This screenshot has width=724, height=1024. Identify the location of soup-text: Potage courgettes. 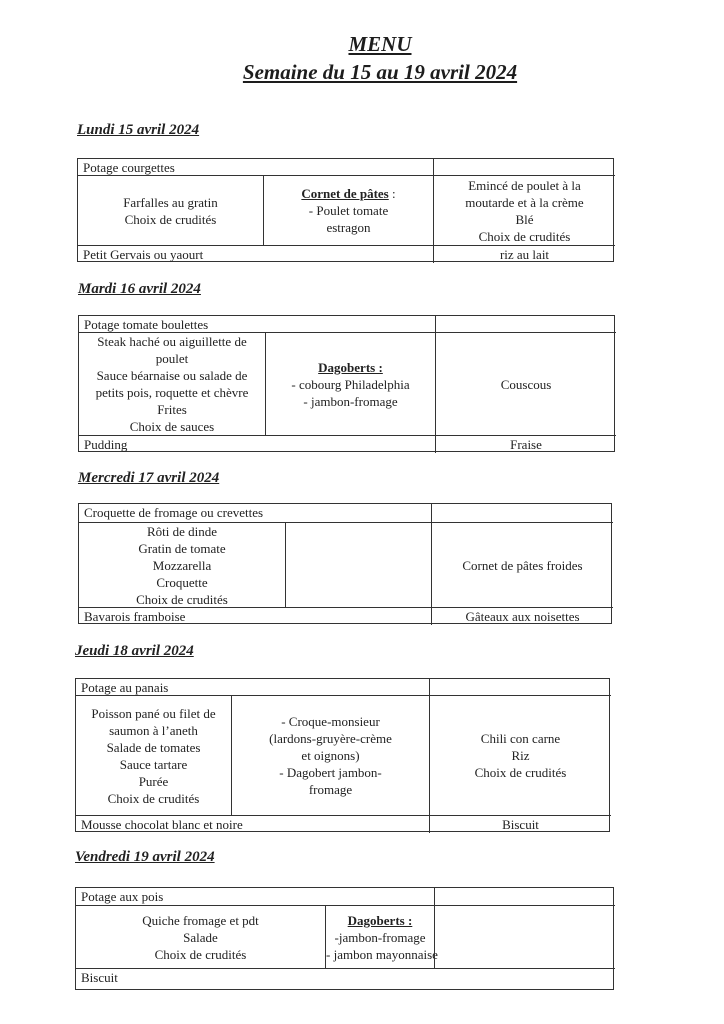
(129, 167).